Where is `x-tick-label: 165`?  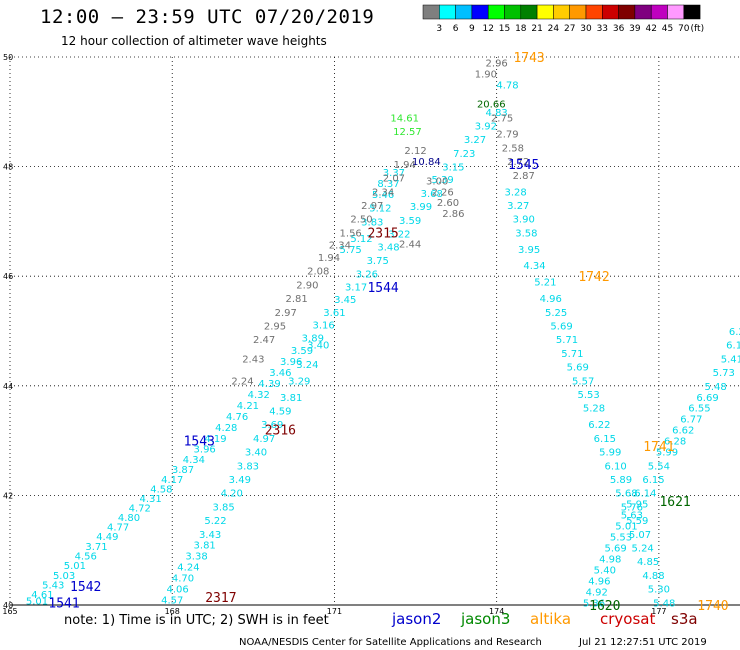
x-tick-label: 165 is located at coordinates (9, 611).